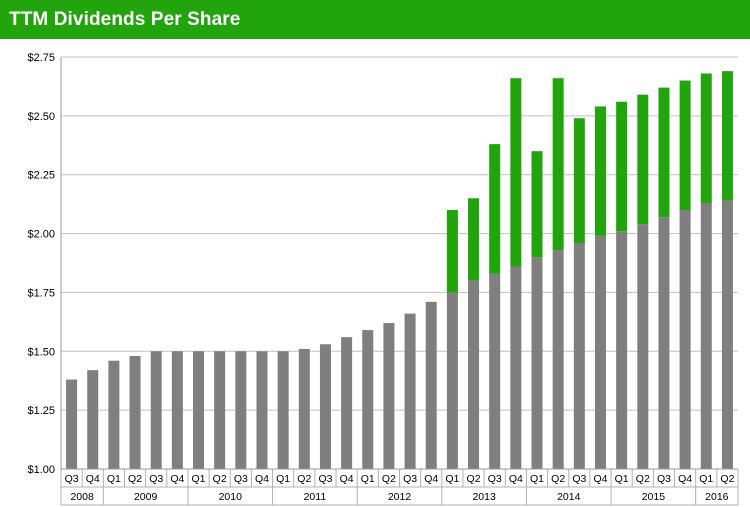  I want to click on year-label: 2011, so click(315, 497).